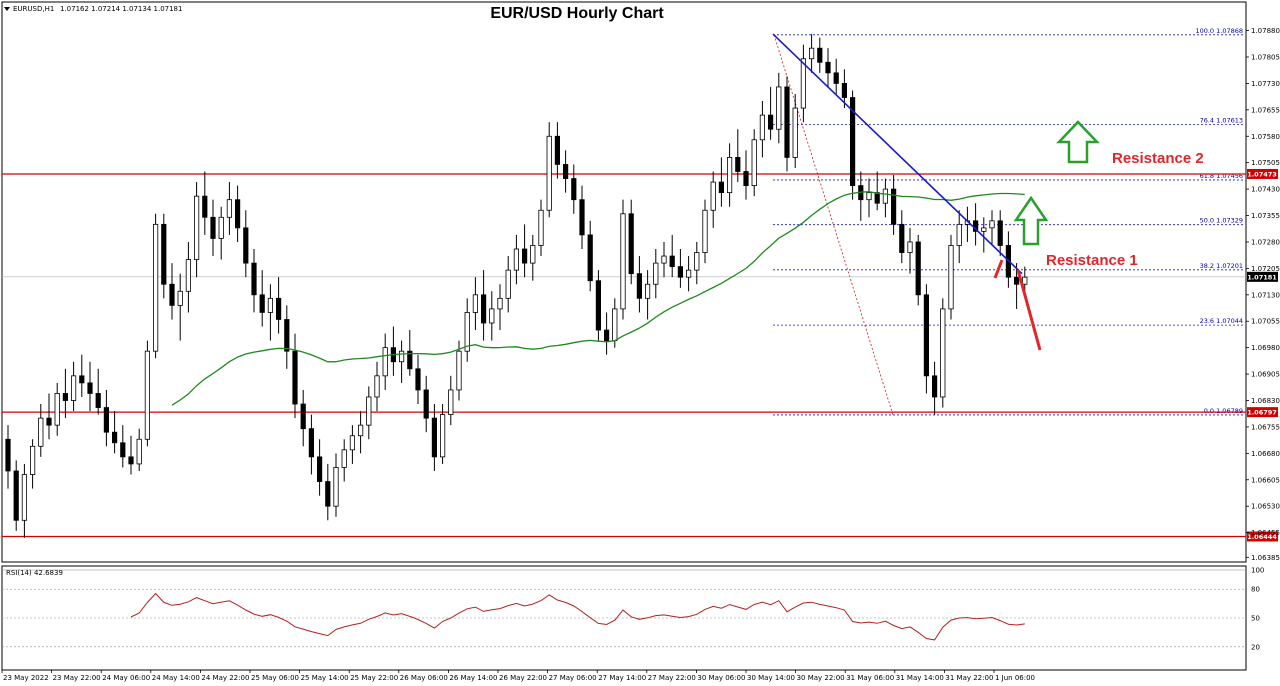 This screenshot has height=686, width=1280. What do you see at coordinates (721, 678) in the screenshot?
I see `time-tick-label: 30 May 06:00` at bounding box center [721, 678].